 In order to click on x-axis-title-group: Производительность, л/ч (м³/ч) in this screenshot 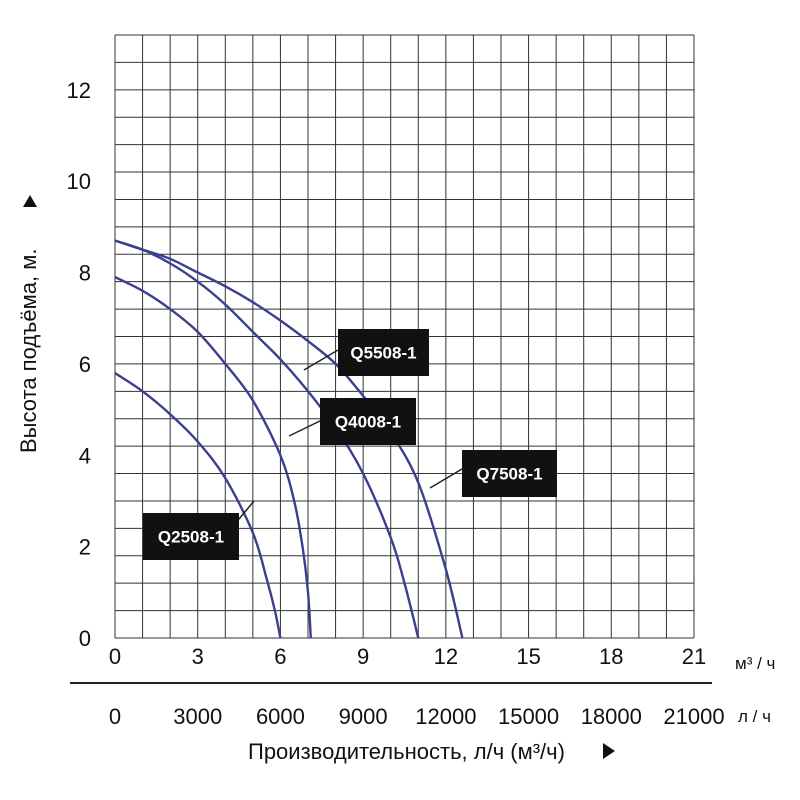, I will do `click(431, 751)`.